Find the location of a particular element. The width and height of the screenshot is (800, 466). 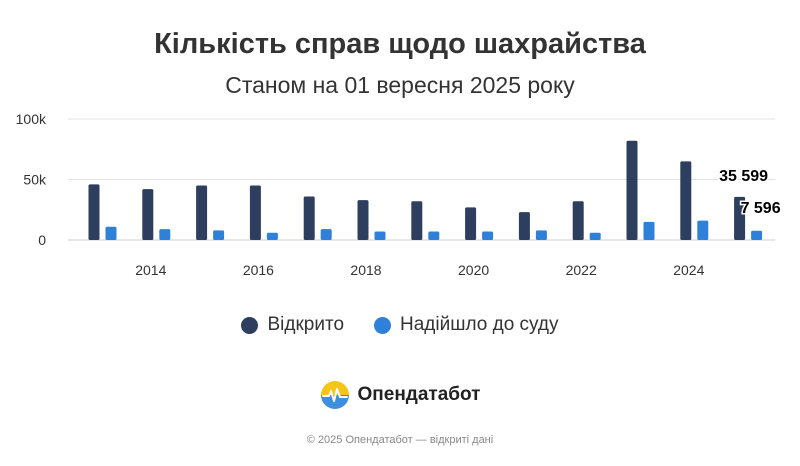

brand-name: Опендатабот is located at coordinates (419, 394).